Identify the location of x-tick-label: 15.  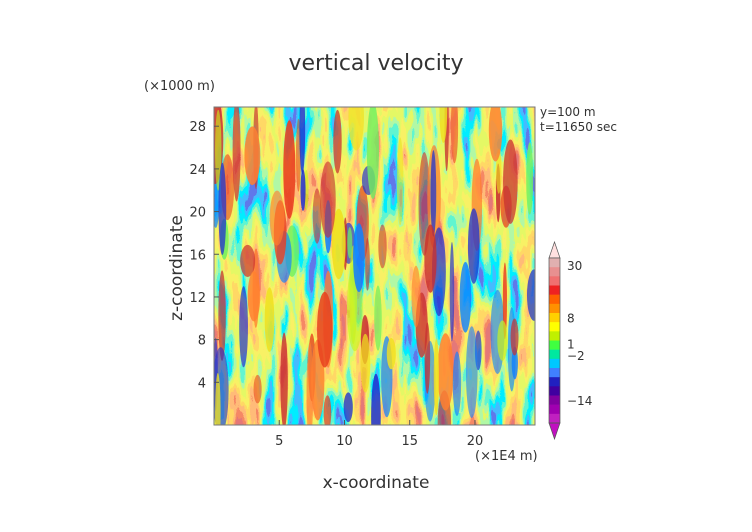
(409, 441).